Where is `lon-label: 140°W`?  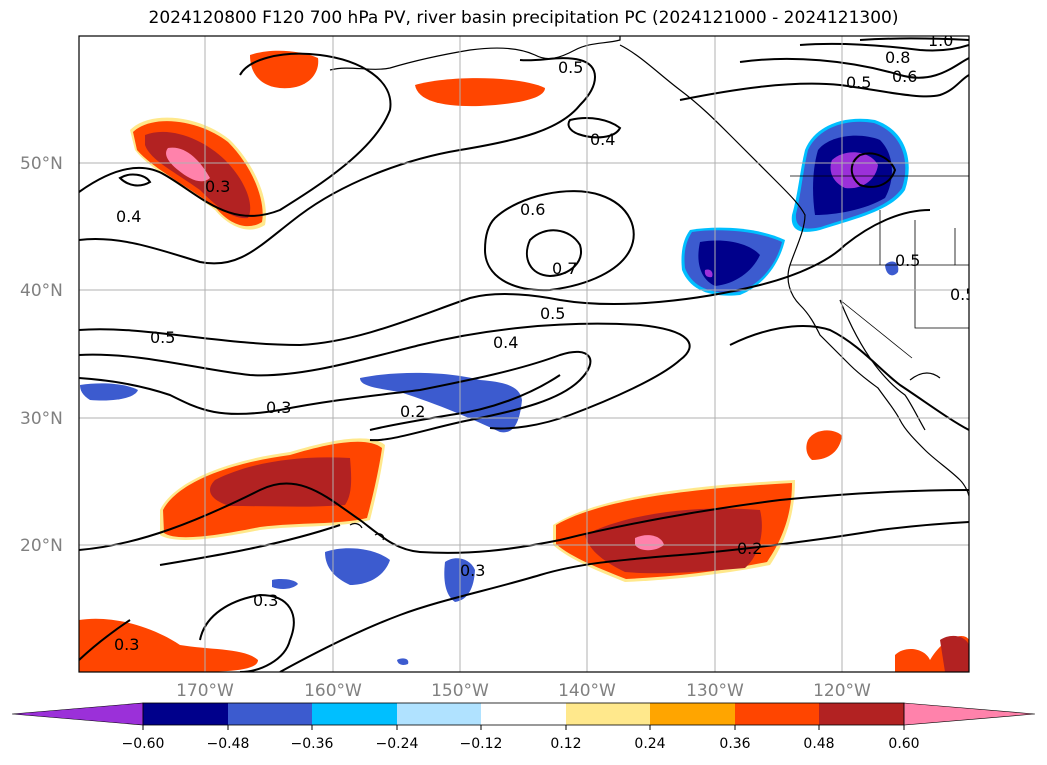 lon-label: 140°W is located at coordinates (587, 691).